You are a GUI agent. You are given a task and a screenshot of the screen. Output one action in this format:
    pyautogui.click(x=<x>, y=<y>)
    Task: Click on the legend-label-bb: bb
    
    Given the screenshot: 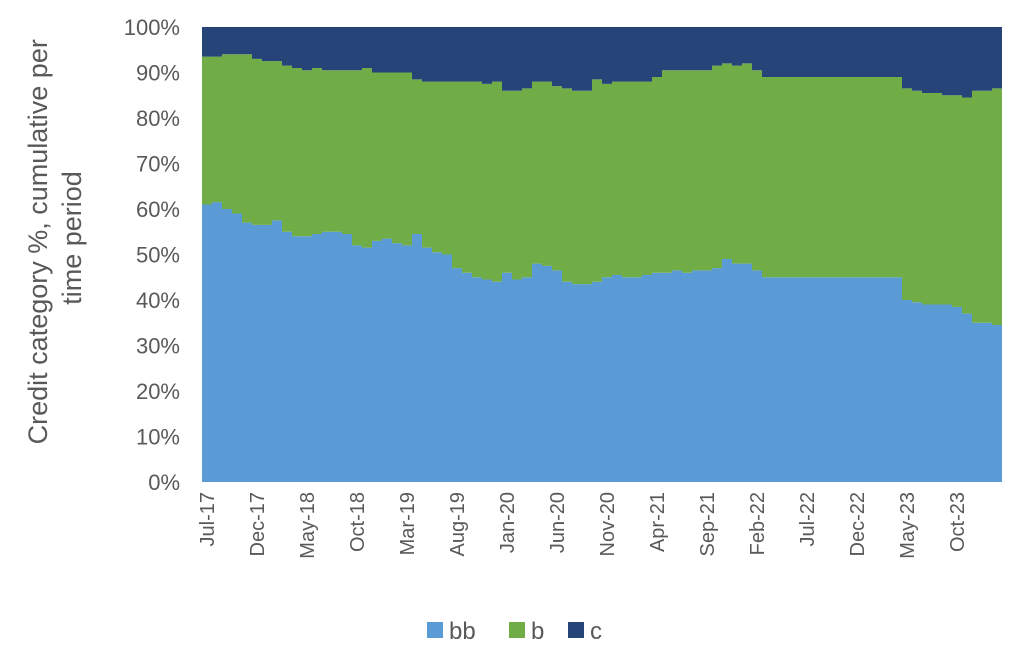 What is the action you would take?
    pyautogui.click(x=462, y=631)
    